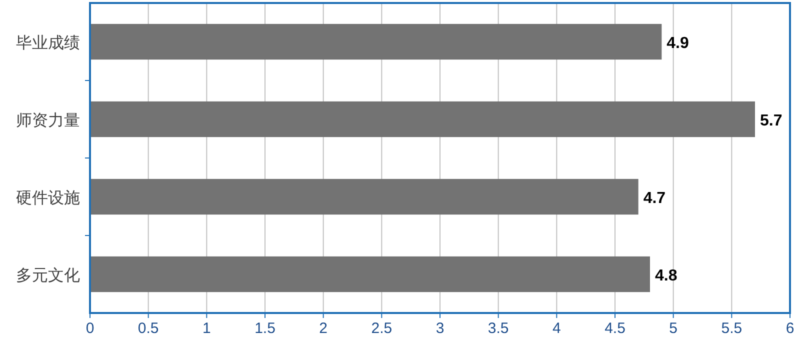 The image size is (798, 341). I want to click on x-tick-label: 2, so click(323, 328).